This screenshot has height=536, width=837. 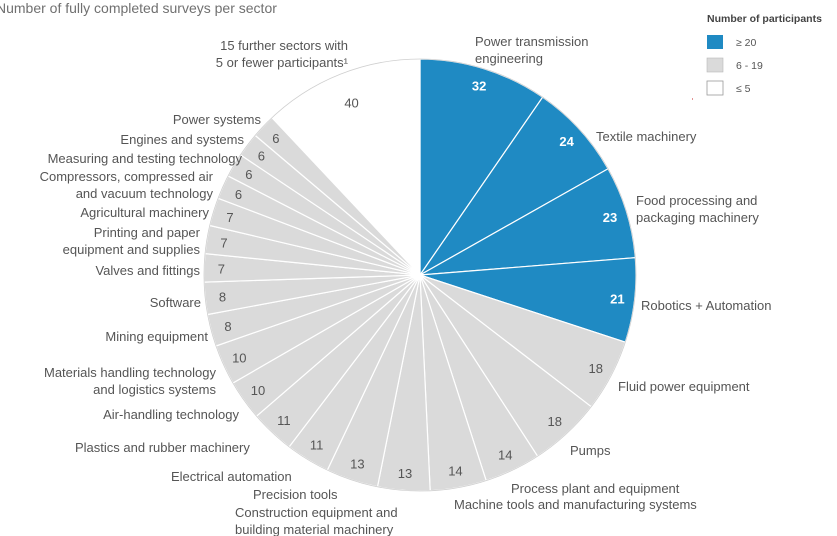 I want to click on slice-category-label: Pumps, so click(x=590, y=450).